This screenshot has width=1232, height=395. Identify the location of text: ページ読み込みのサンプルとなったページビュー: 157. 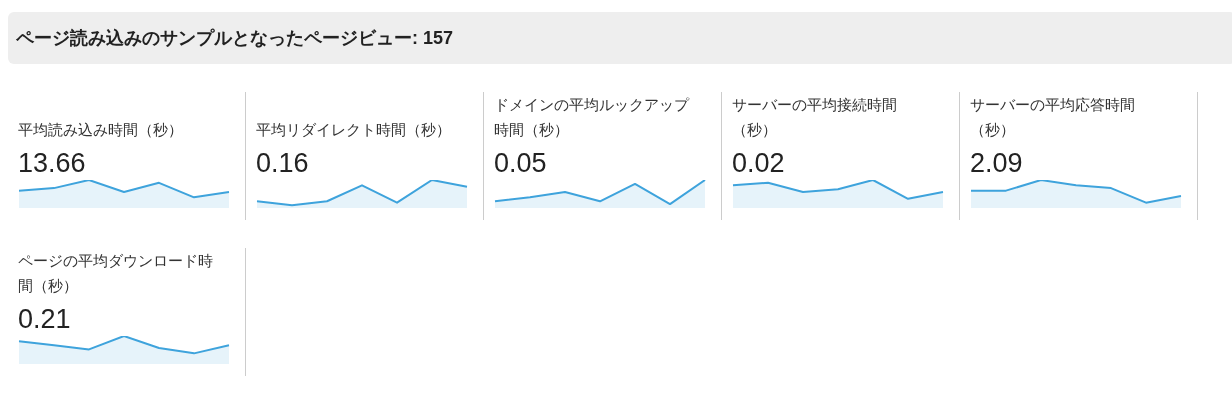
(235, 38).